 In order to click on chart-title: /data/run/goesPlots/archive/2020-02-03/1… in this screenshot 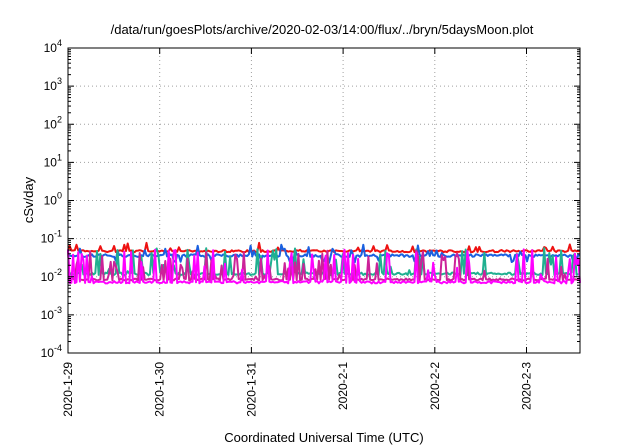, I will do `click(322, 29)`.